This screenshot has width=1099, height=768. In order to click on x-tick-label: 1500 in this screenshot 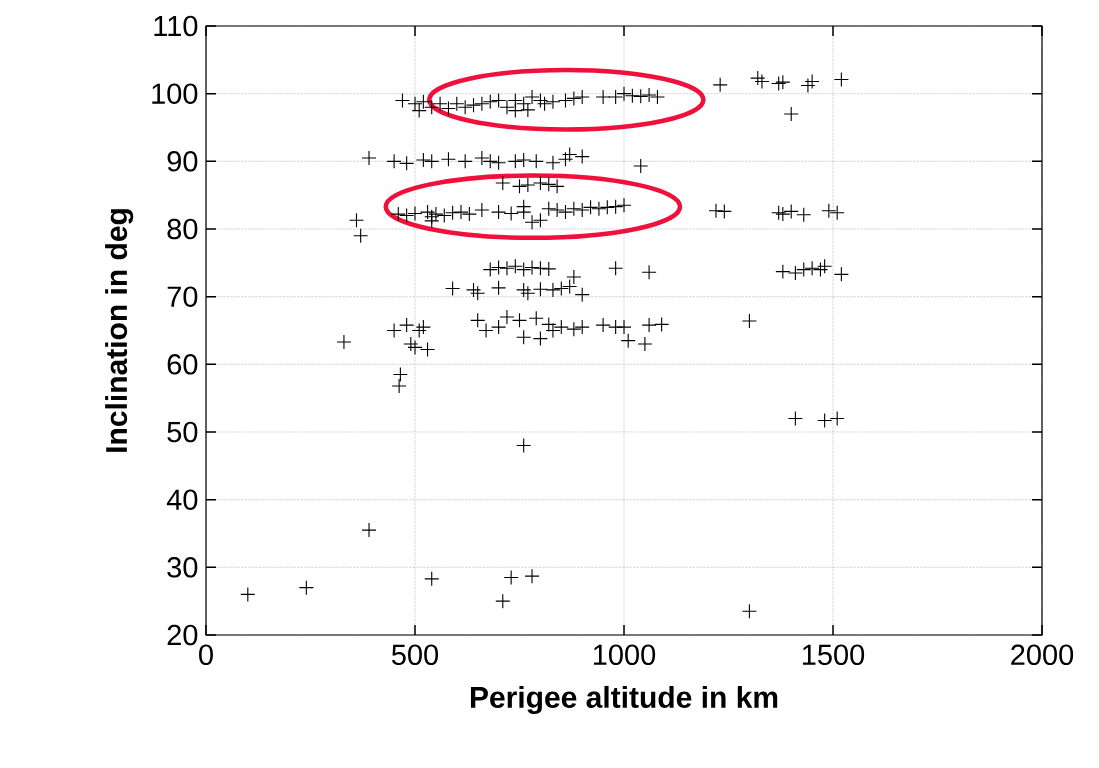, I will do `click(833, 655)`.